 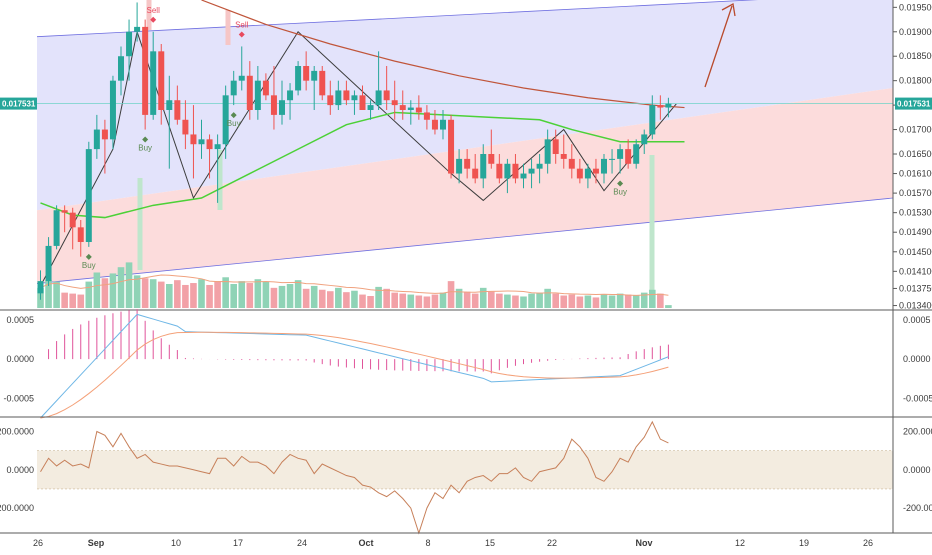 I want to click on forecast-arrow-line, so click(x=718, y=46).